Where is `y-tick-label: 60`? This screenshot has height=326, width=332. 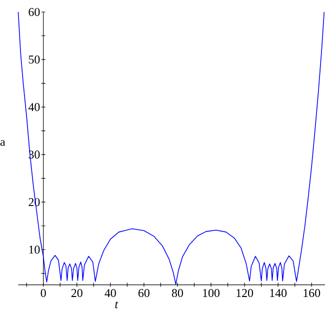 y-tick-label: 60 is located at coordinates (34, 12).